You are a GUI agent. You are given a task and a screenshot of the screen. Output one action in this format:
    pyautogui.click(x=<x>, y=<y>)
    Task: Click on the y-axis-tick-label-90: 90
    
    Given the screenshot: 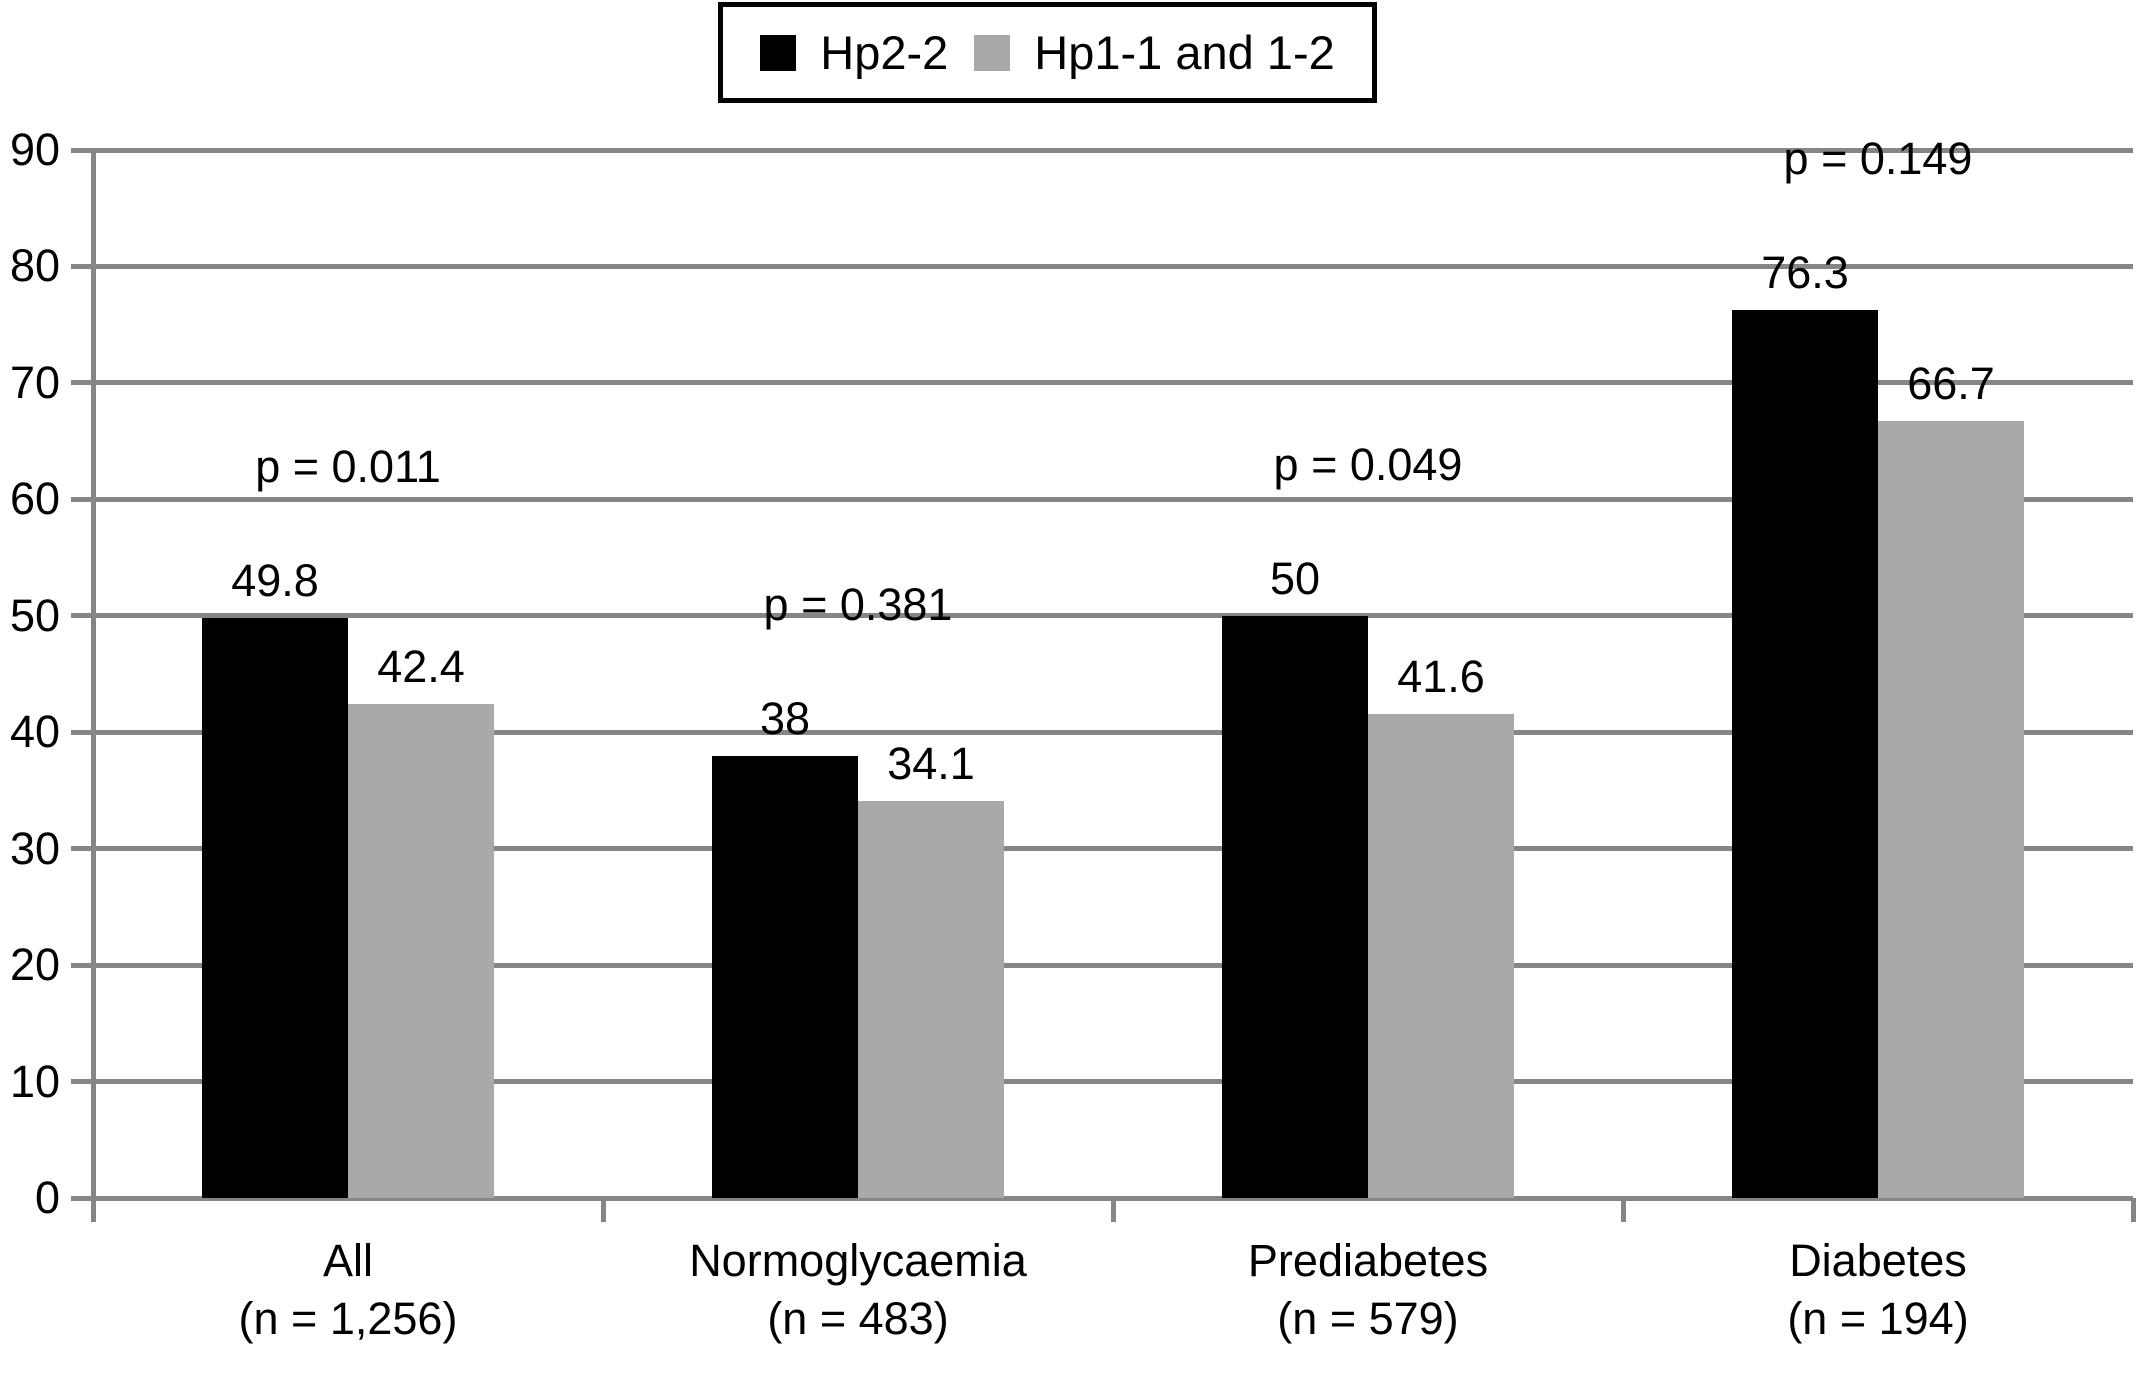 What is the action you would take?
    pyautogui.click(x=34, y=149)
    